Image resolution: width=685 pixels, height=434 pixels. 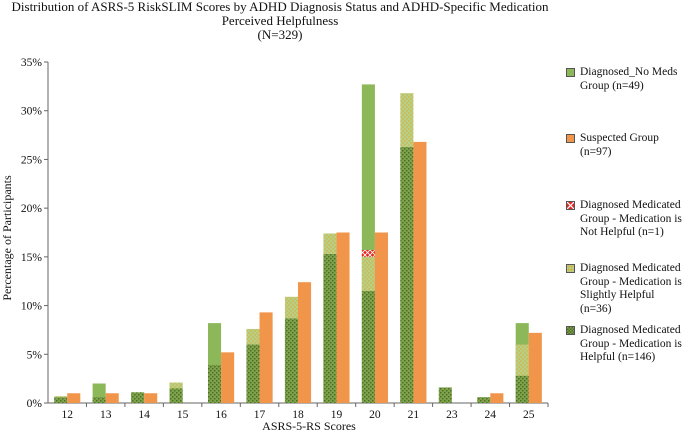 I want to click on legend-item: Suspected Group (n=97), so click(x=625, y=145).